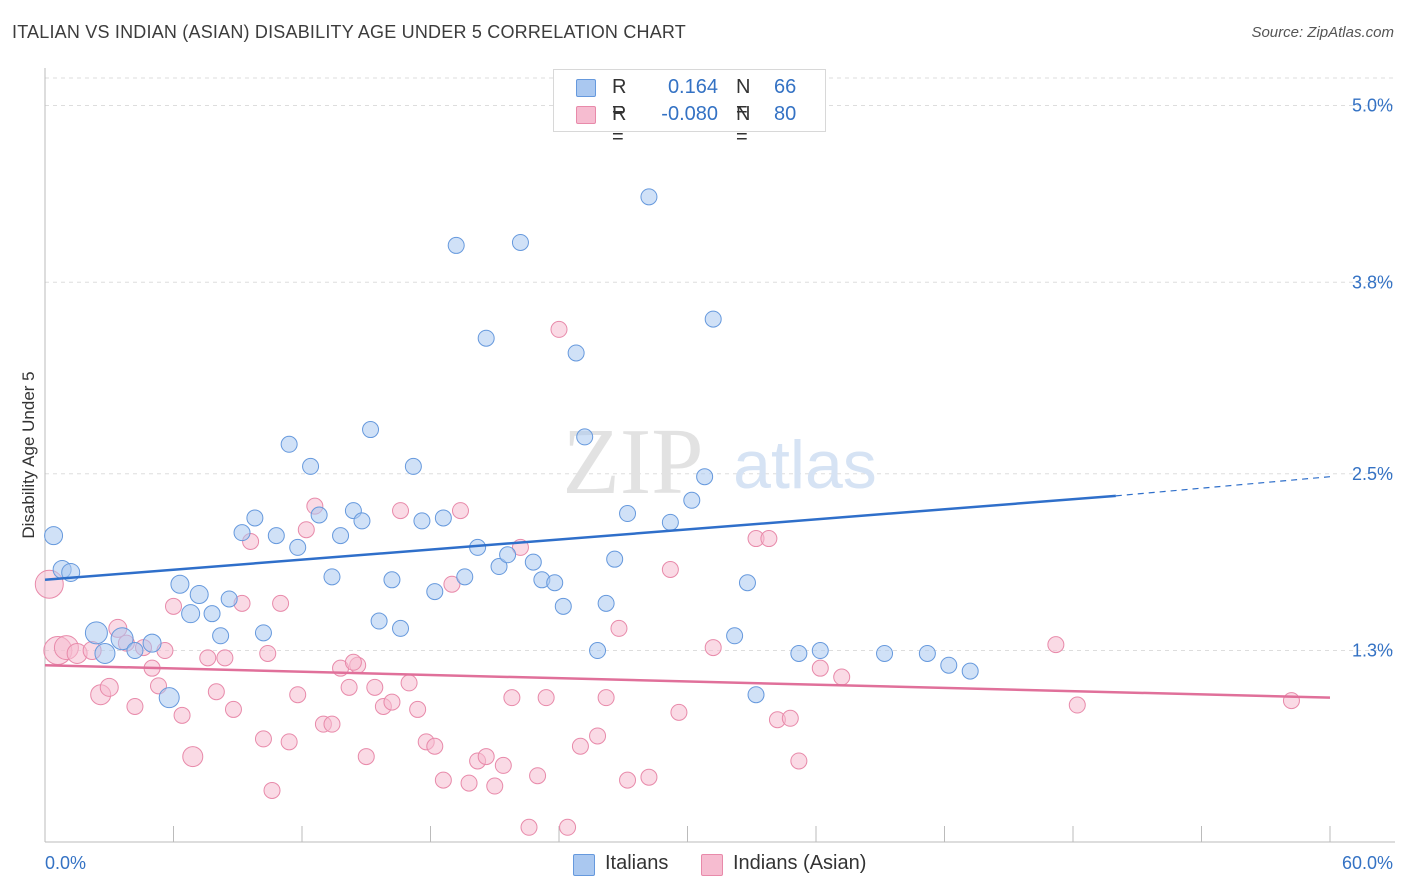 The width and height of the screenshot is (1406, 892). Describe the element at coordinates (586, 115) in the screenshot. I see `indians-swatch` at that location.